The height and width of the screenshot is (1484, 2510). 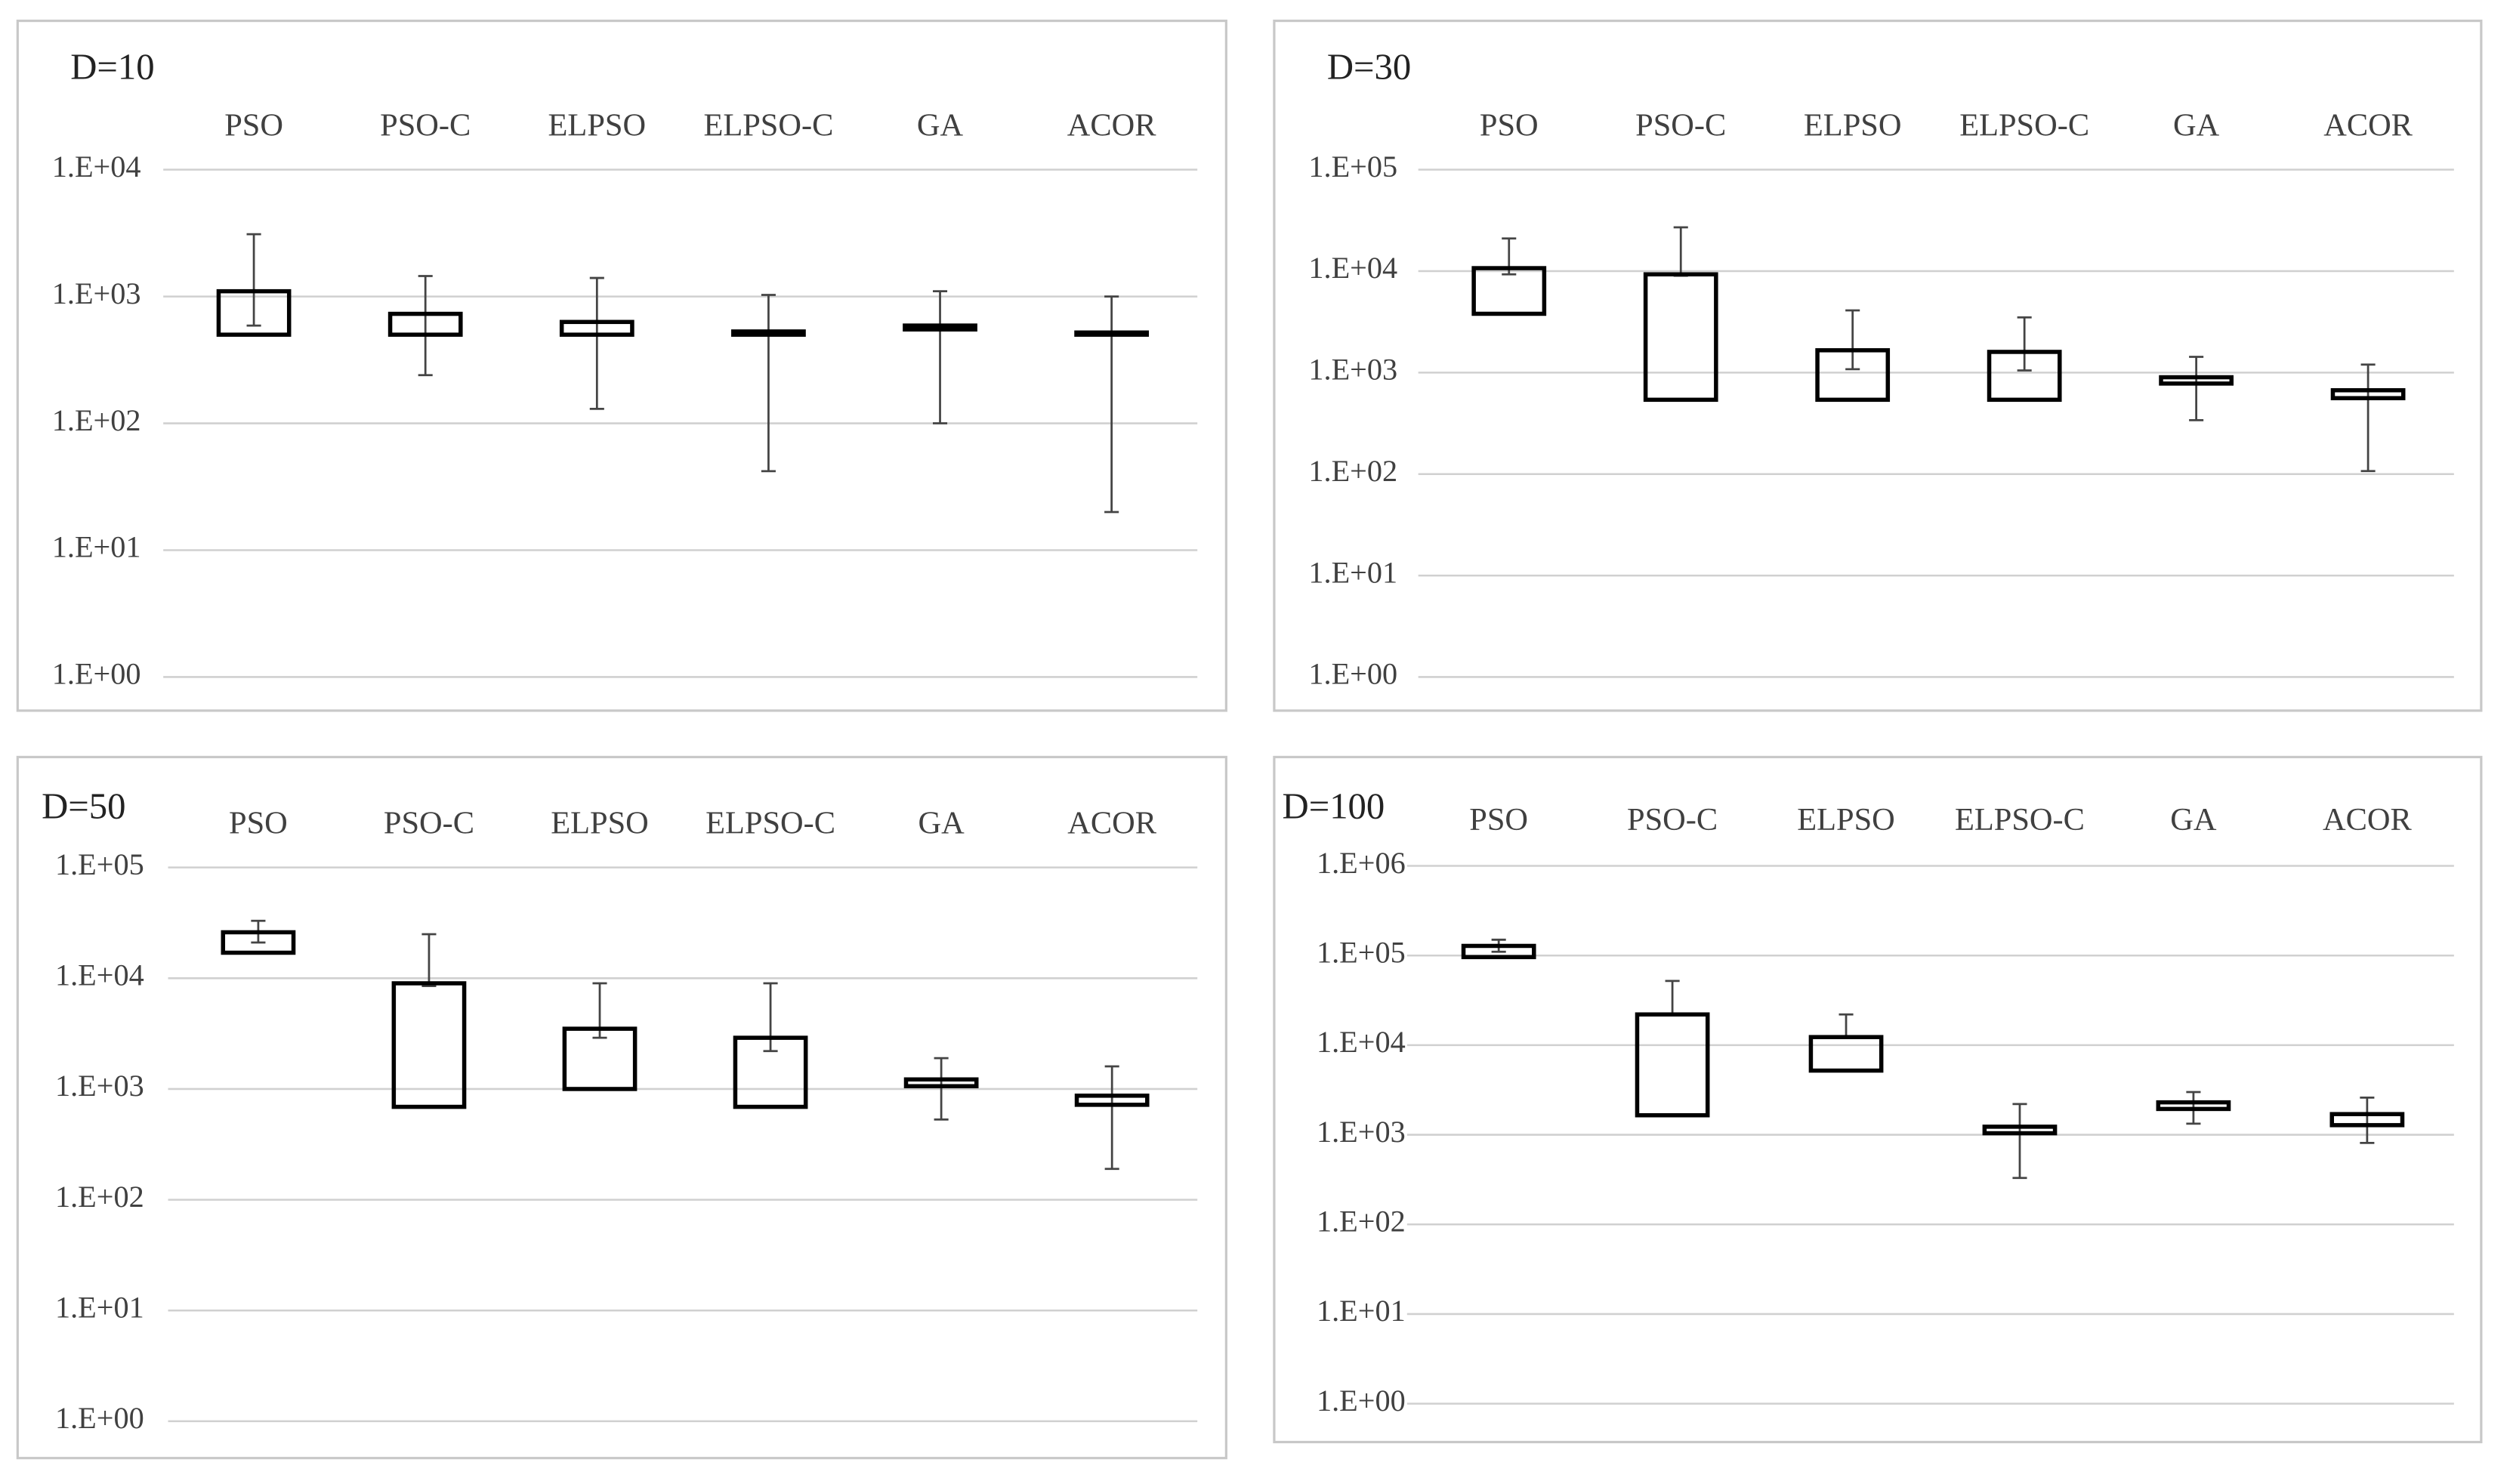 What do you see at coordinates (1362, 863) in the screenshot?
I see `y-tick-label: 1.E+06` at bounding box center [1362, 863].